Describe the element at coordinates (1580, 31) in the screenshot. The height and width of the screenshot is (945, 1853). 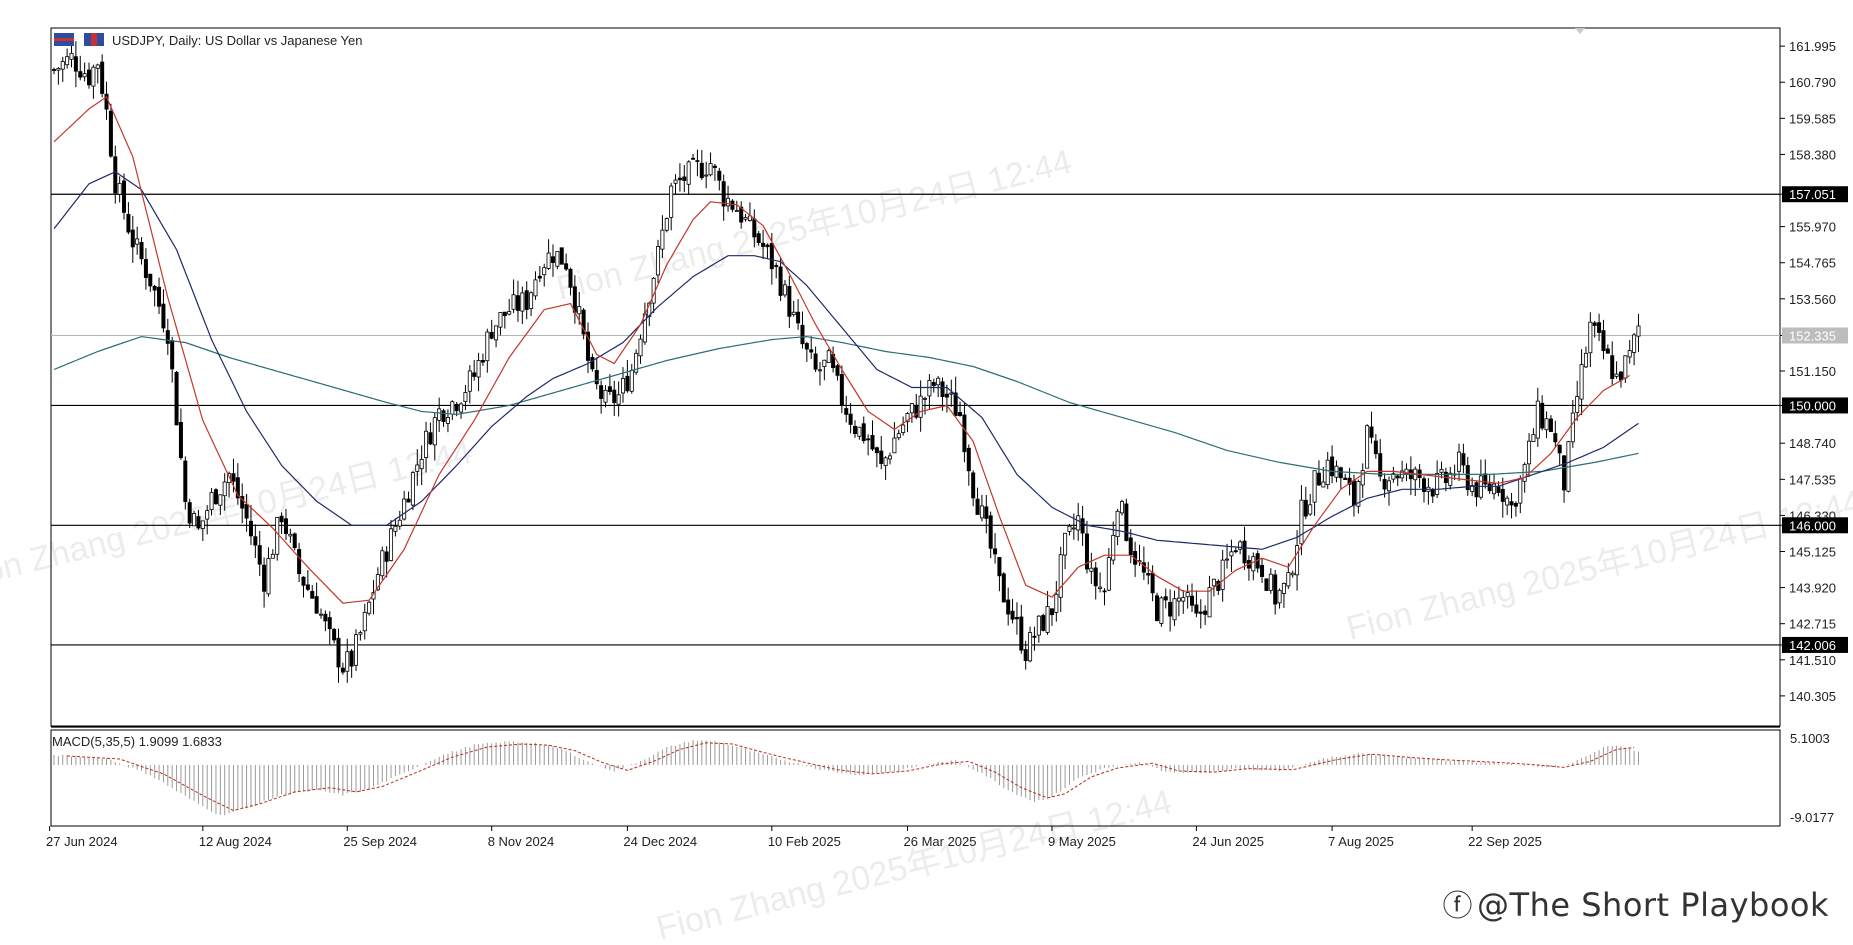
I see `scroll-marker-icon` at that location.